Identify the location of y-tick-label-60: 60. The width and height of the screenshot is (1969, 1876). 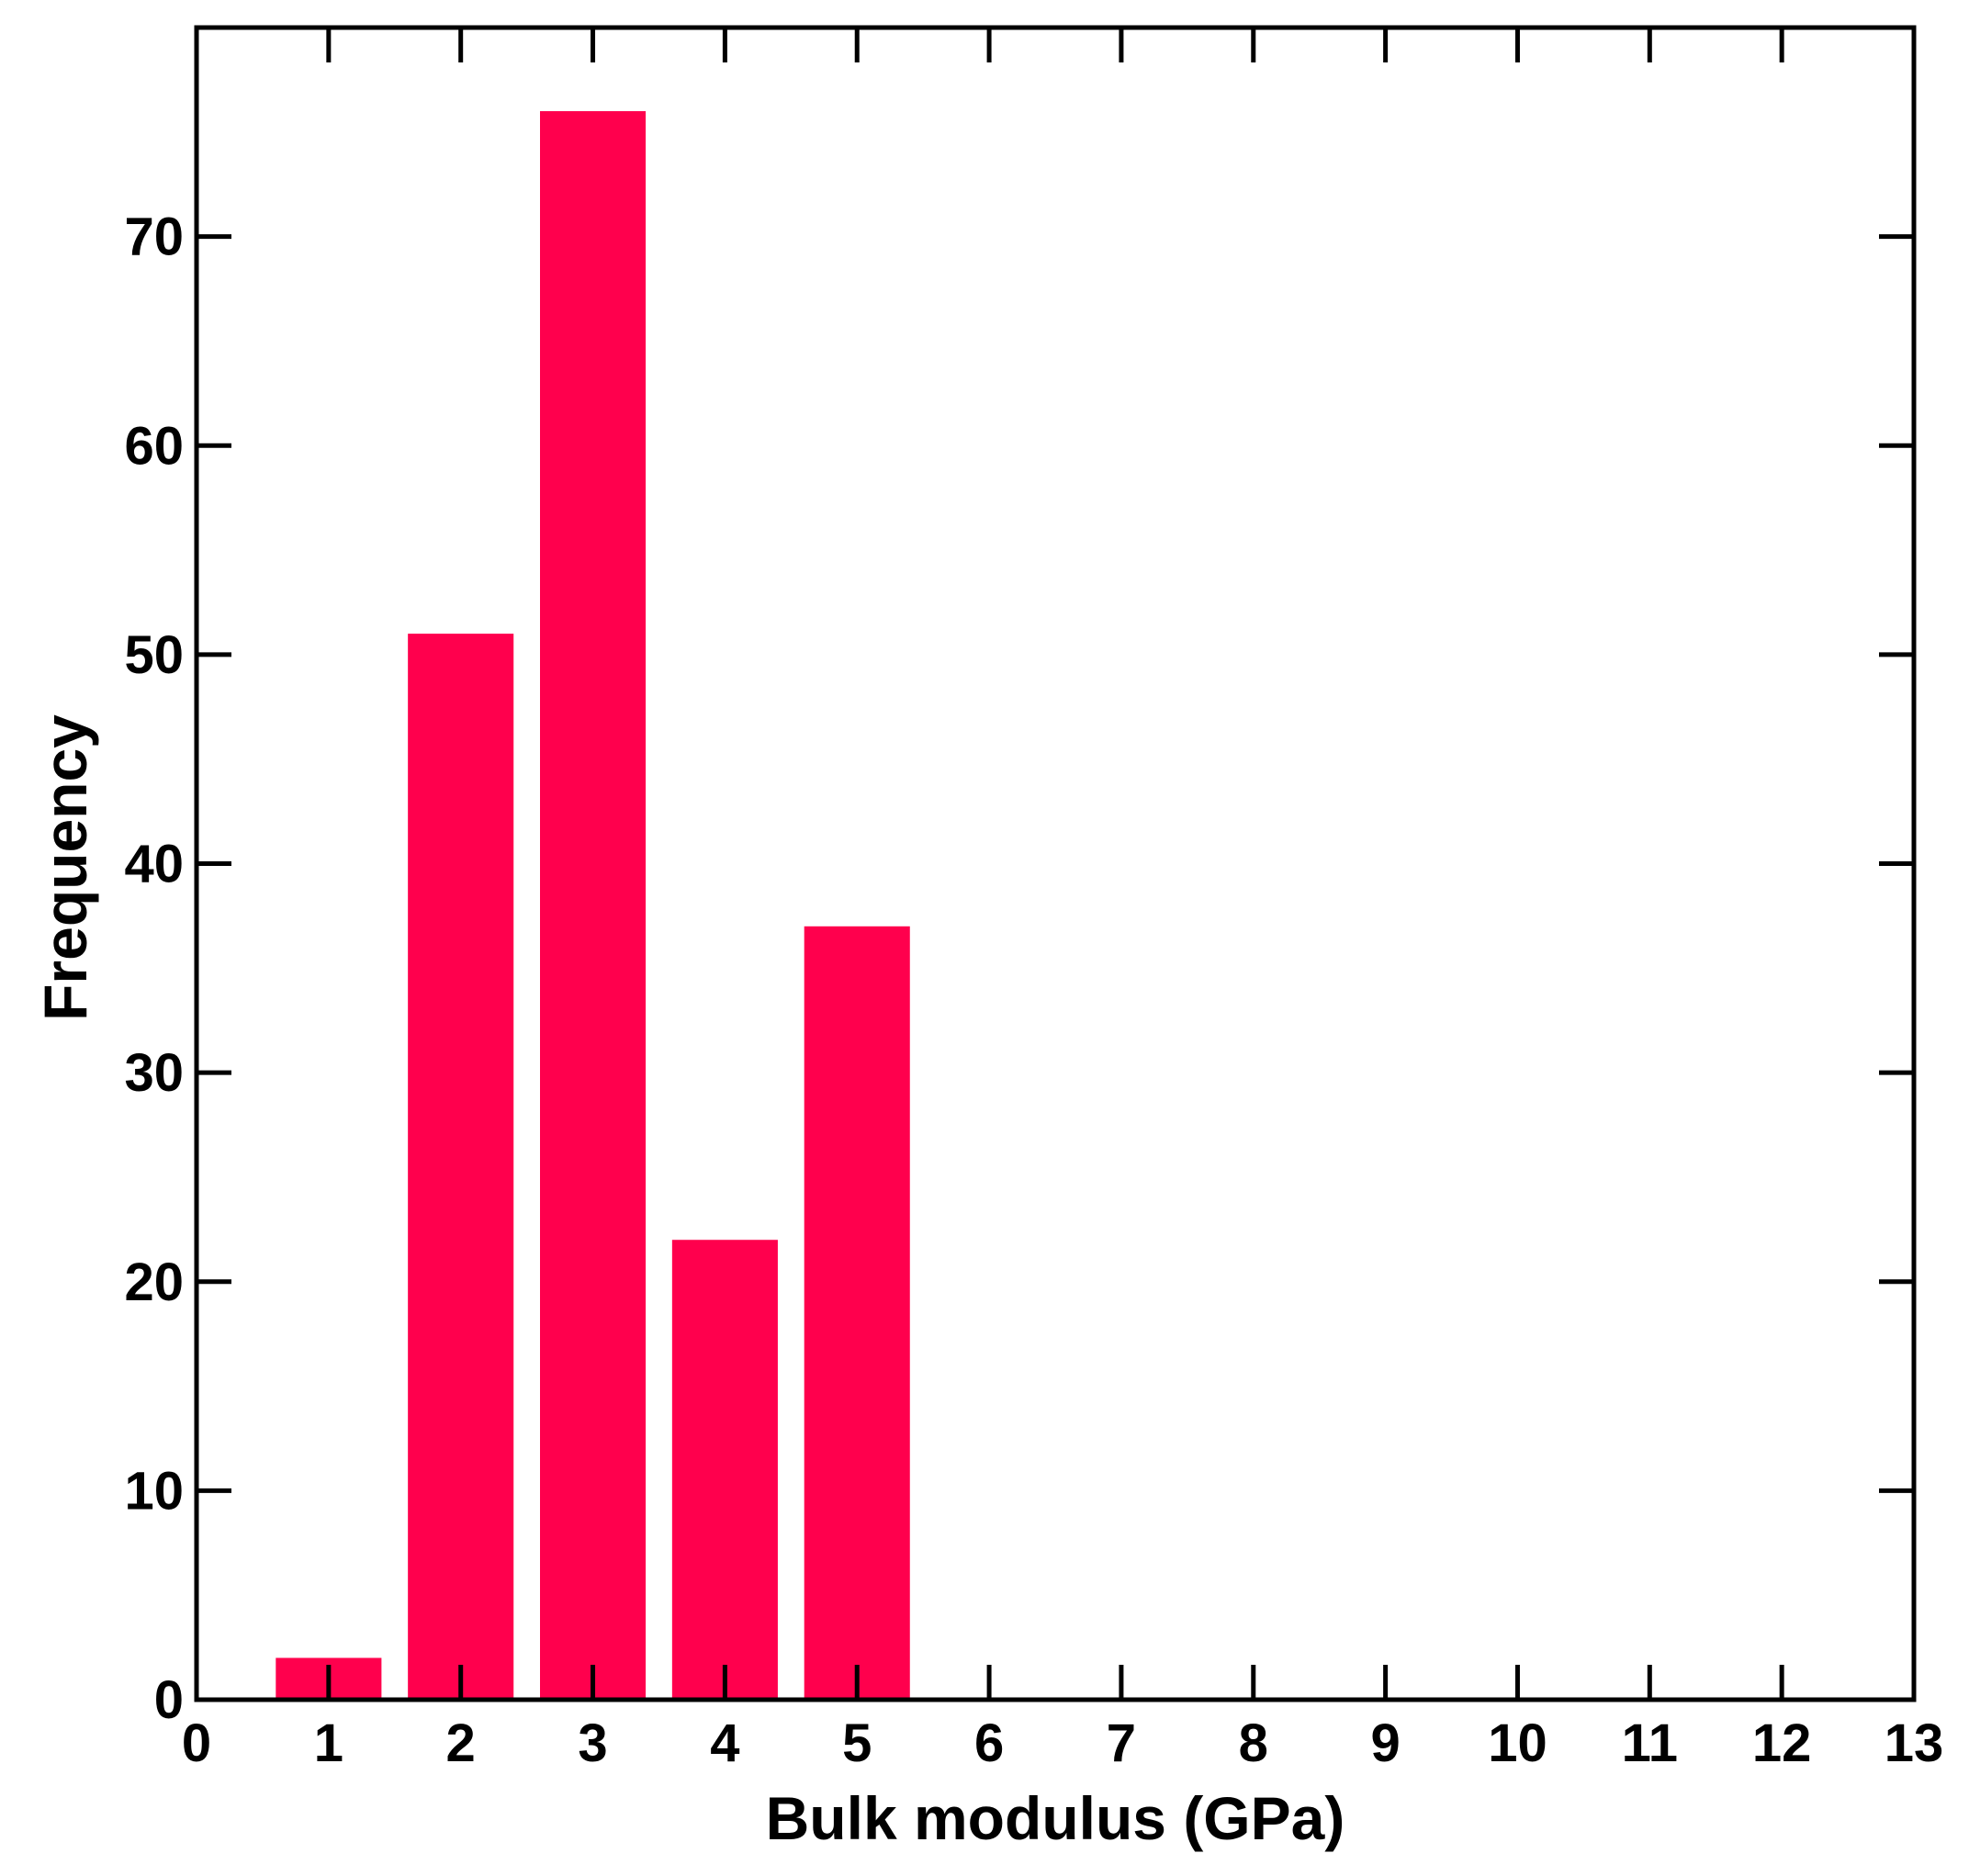
(154, 446).